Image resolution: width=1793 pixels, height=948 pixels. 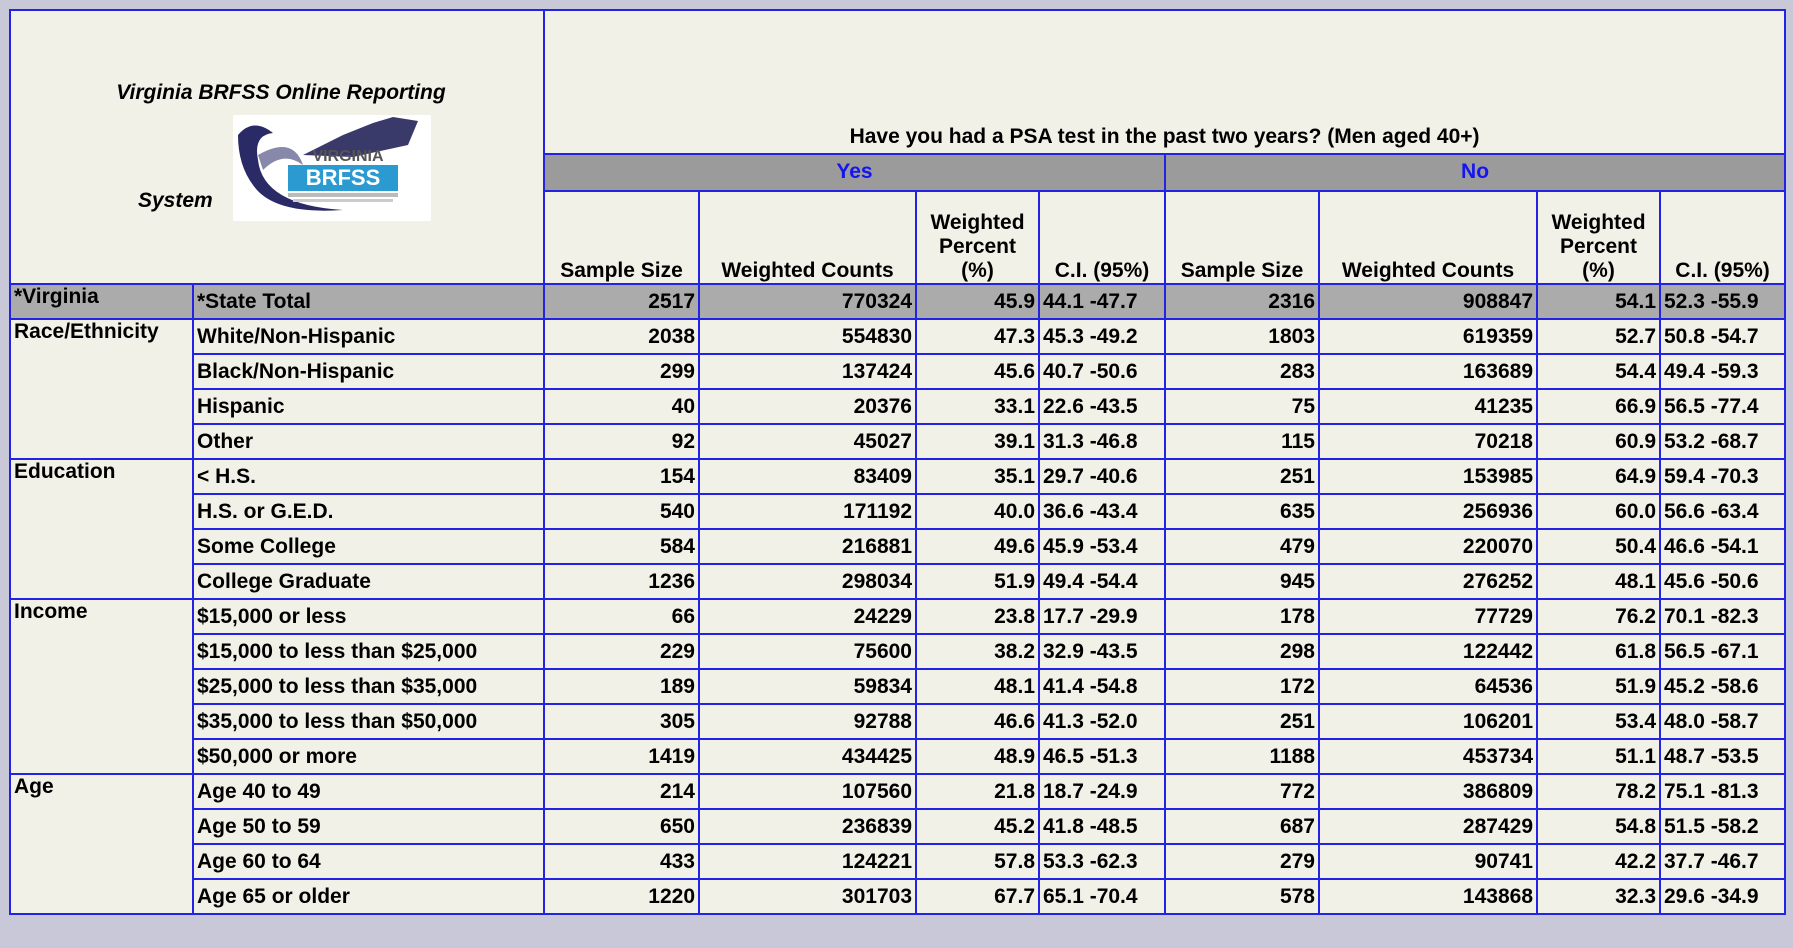 I want to click on cell: 41.8 -48.5, so click(x=1102, y=826).